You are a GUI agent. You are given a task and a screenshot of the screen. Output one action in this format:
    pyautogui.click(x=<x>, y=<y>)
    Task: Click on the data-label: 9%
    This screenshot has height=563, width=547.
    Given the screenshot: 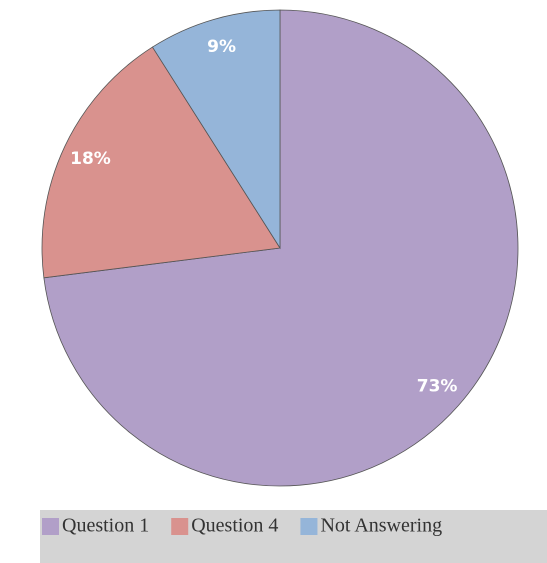 What is the action you would take?
    pyautogui.click(x=221, y=47)
    